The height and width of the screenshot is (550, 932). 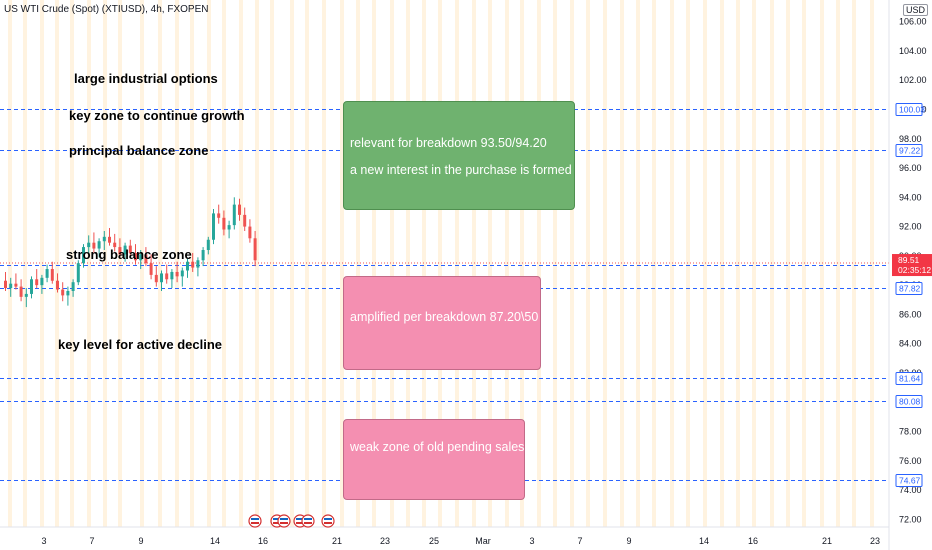 What do you see at coordinates (910, 432) in the screenshot?
I see `price-tick-3: 78.00` at bounding box center [910, 432].